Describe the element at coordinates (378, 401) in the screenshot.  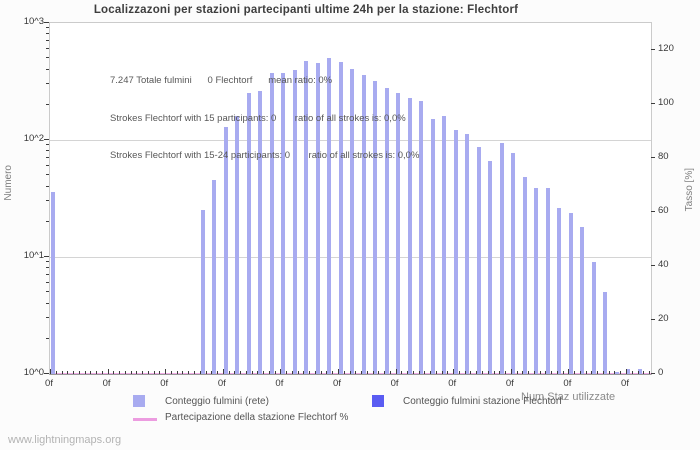
I see `legend-swatch-station` at that location.